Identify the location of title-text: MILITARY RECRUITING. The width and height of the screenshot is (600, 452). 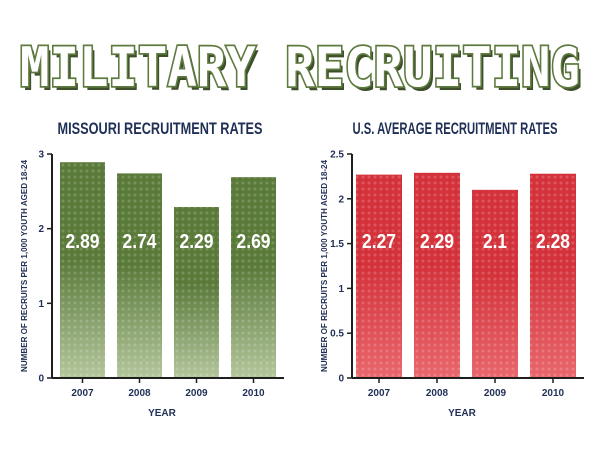
(300, 67).